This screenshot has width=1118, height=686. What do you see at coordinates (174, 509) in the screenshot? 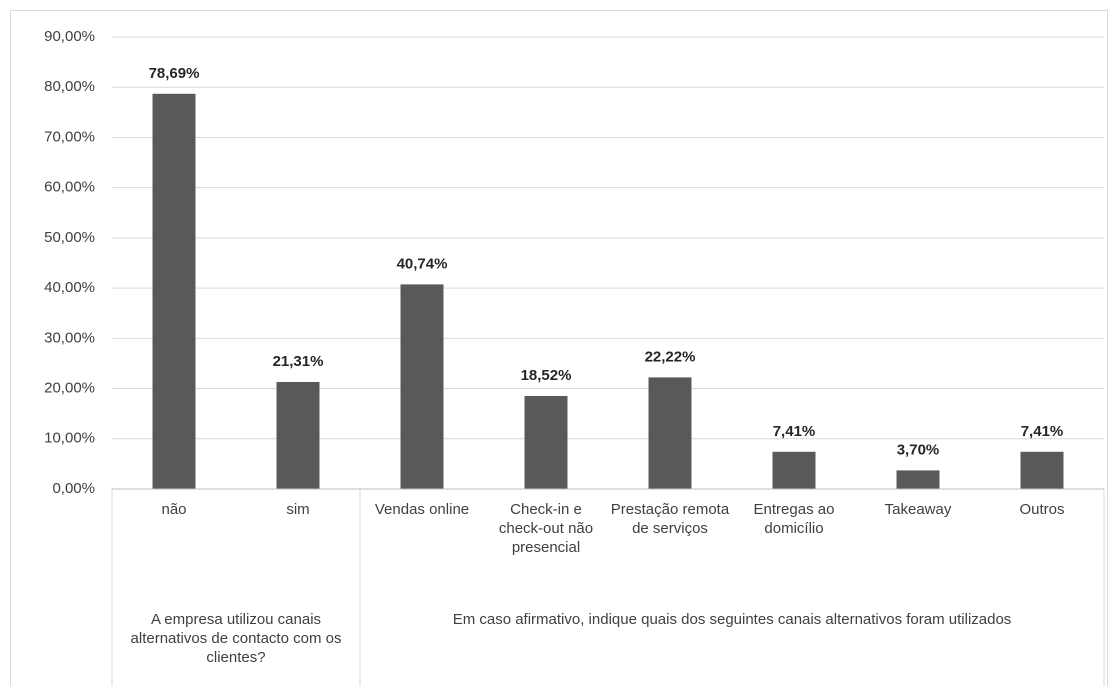
I see `x-tick-label: não` at bounding box center [174, 509].